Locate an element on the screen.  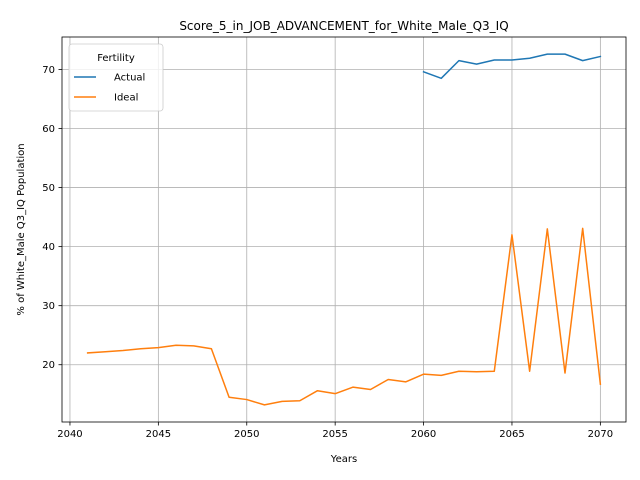
x-tick-label: 2070 is located at coordinates (600, 434).